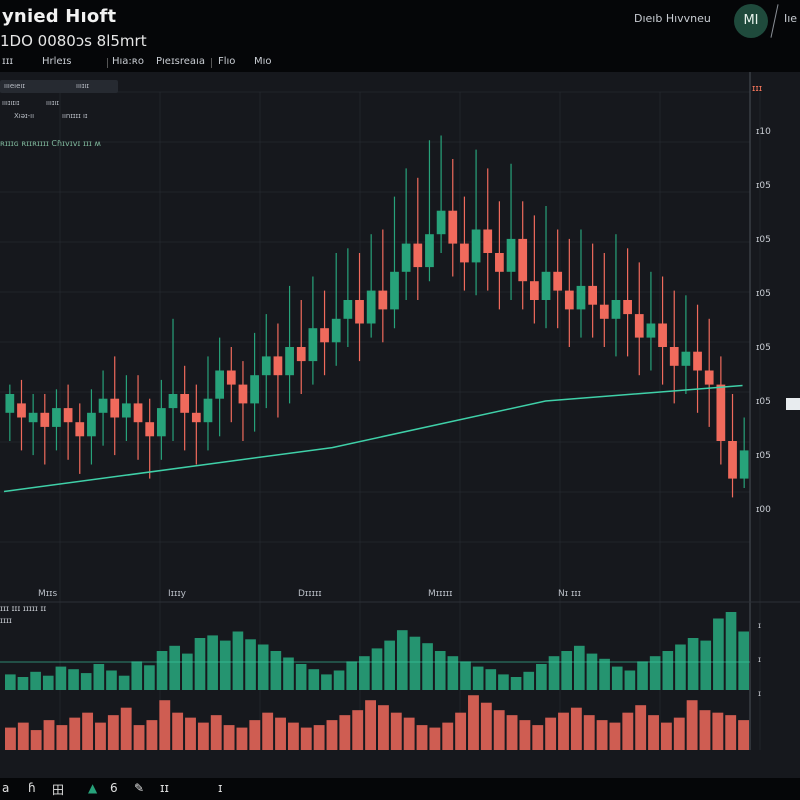 The image size is (800, 800). Describe the element at coordinates (227, 61) in the screenshot. I see `tab-5: Flıo` at that location.